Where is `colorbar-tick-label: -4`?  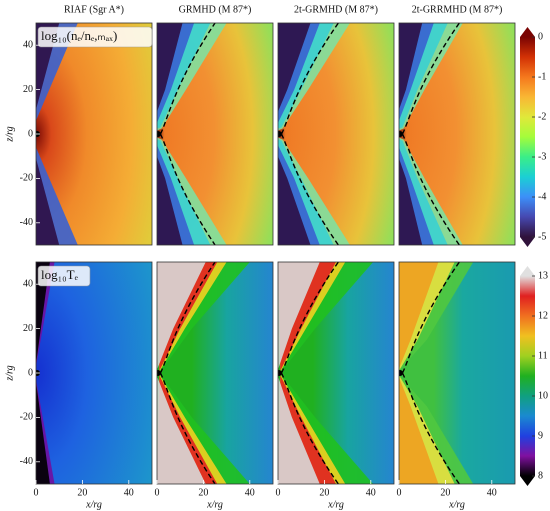 colorbar-tick-label: -4 is located at coordinates (542, 196).